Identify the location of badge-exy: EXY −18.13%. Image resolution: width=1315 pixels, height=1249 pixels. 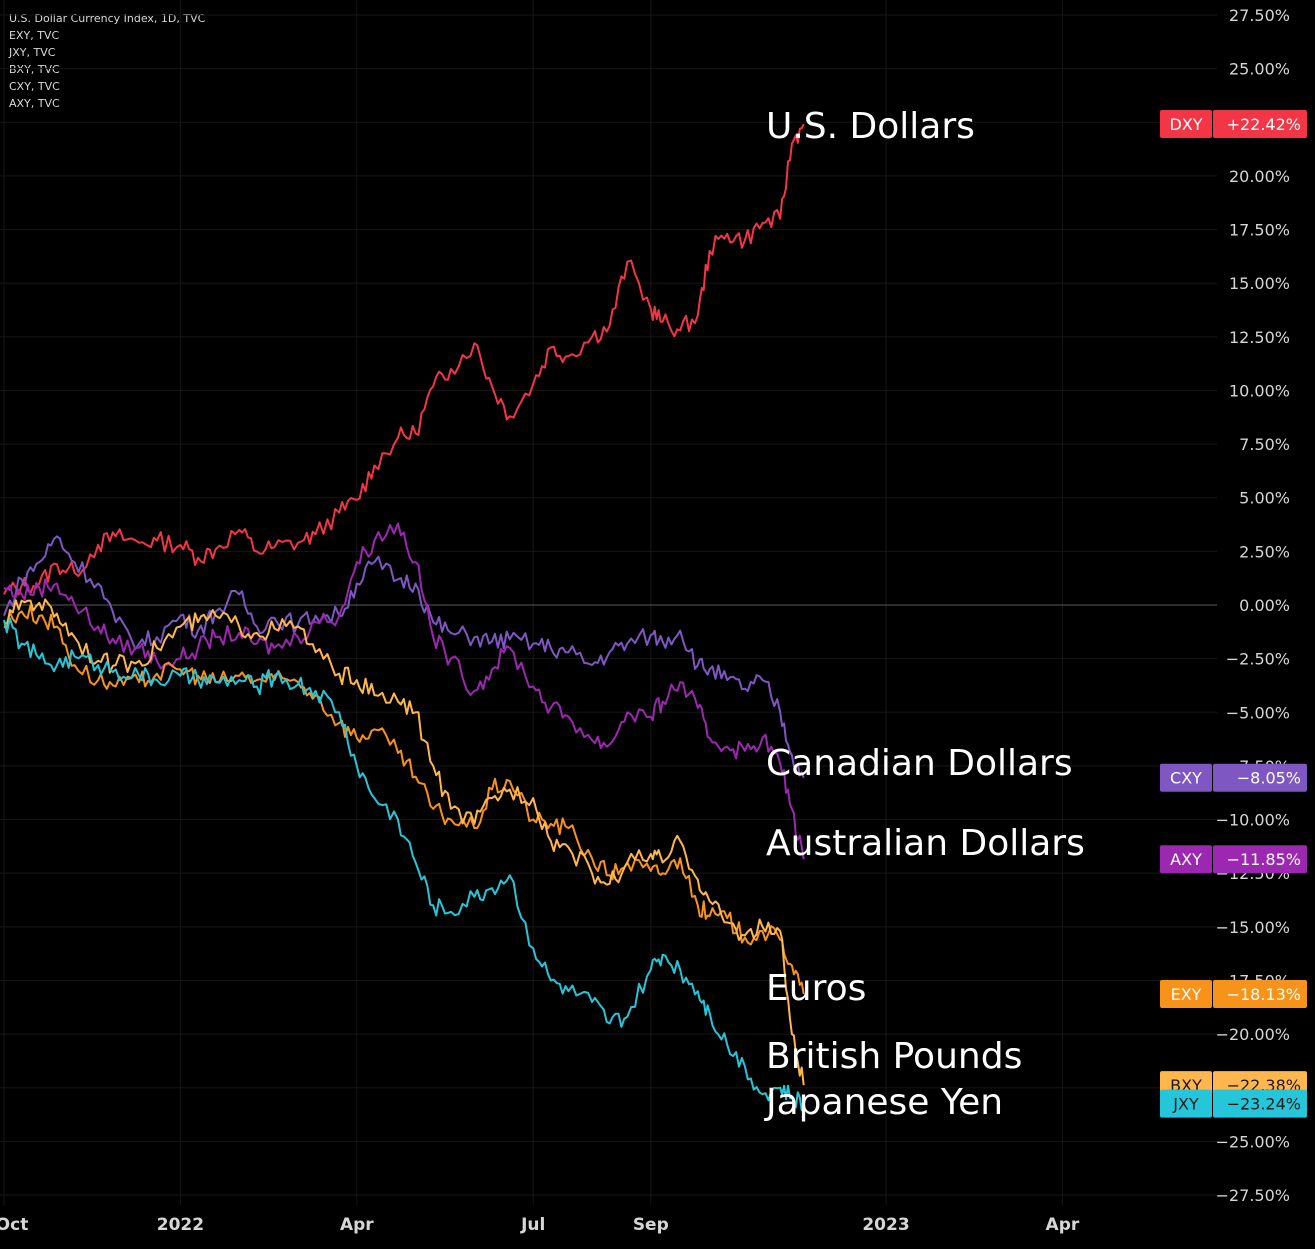
(1233, 993).